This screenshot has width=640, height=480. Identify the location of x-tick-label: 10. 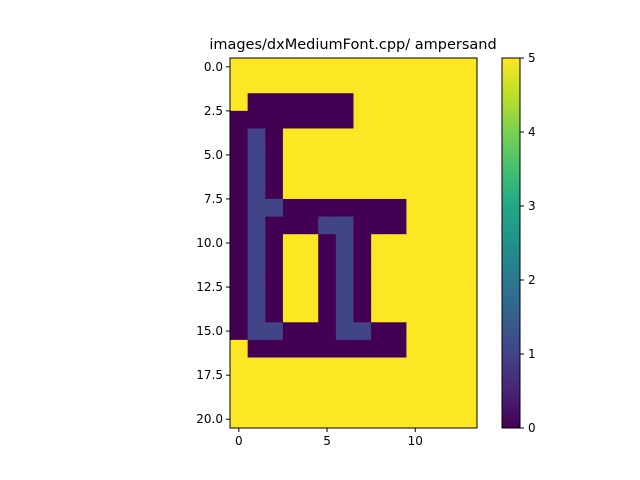
(415, 441).